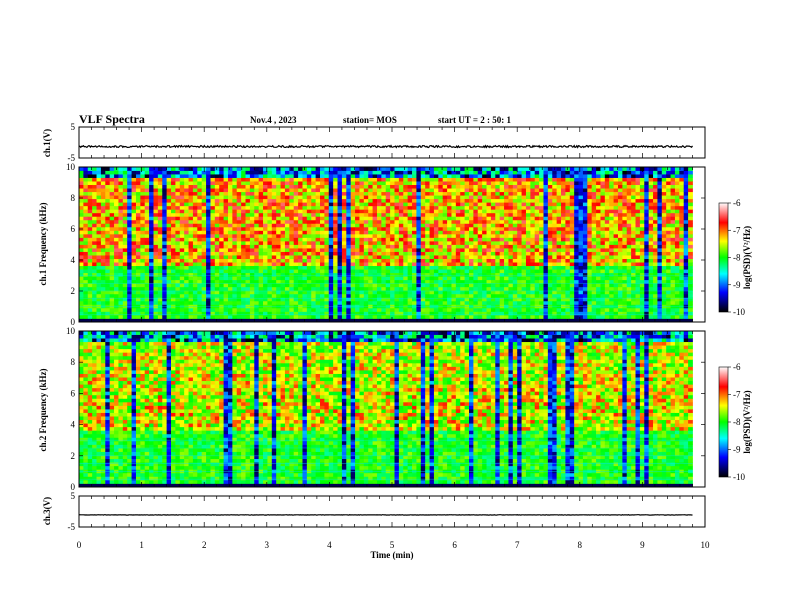 Image resolution: width=792 pixels, height=612 pixels. Describe the element at coordinates (642, 545) in the screenshot. I see `time-axis-tick-9: 9` at that location.